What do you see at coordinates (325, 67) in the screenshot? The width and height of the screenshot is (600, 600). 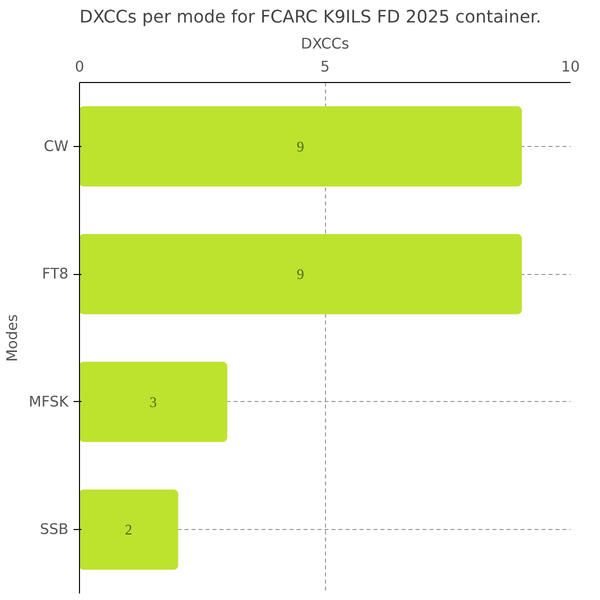 I see `x-tick-label: 5` at bounding box center [325, 67].